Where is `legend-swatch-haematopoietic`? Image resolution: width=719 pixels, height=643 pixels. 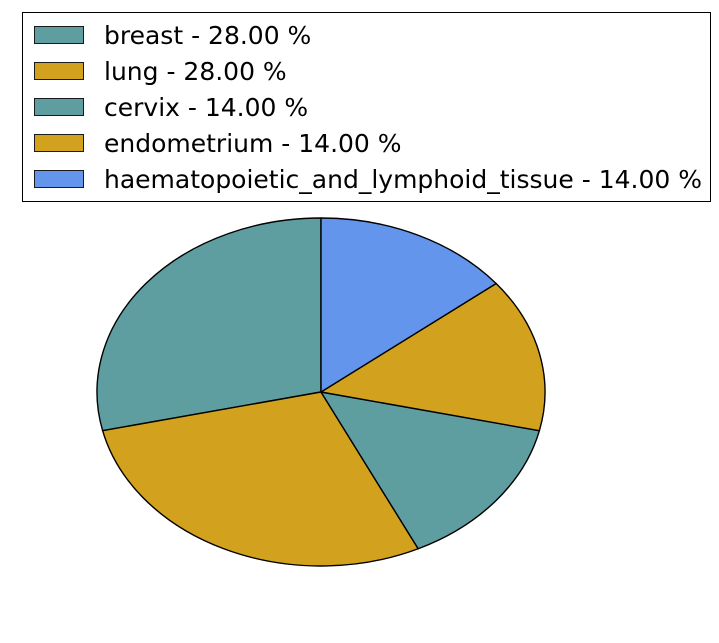
legend-swatch-haematopoietic is located at coordinates (59, 179).